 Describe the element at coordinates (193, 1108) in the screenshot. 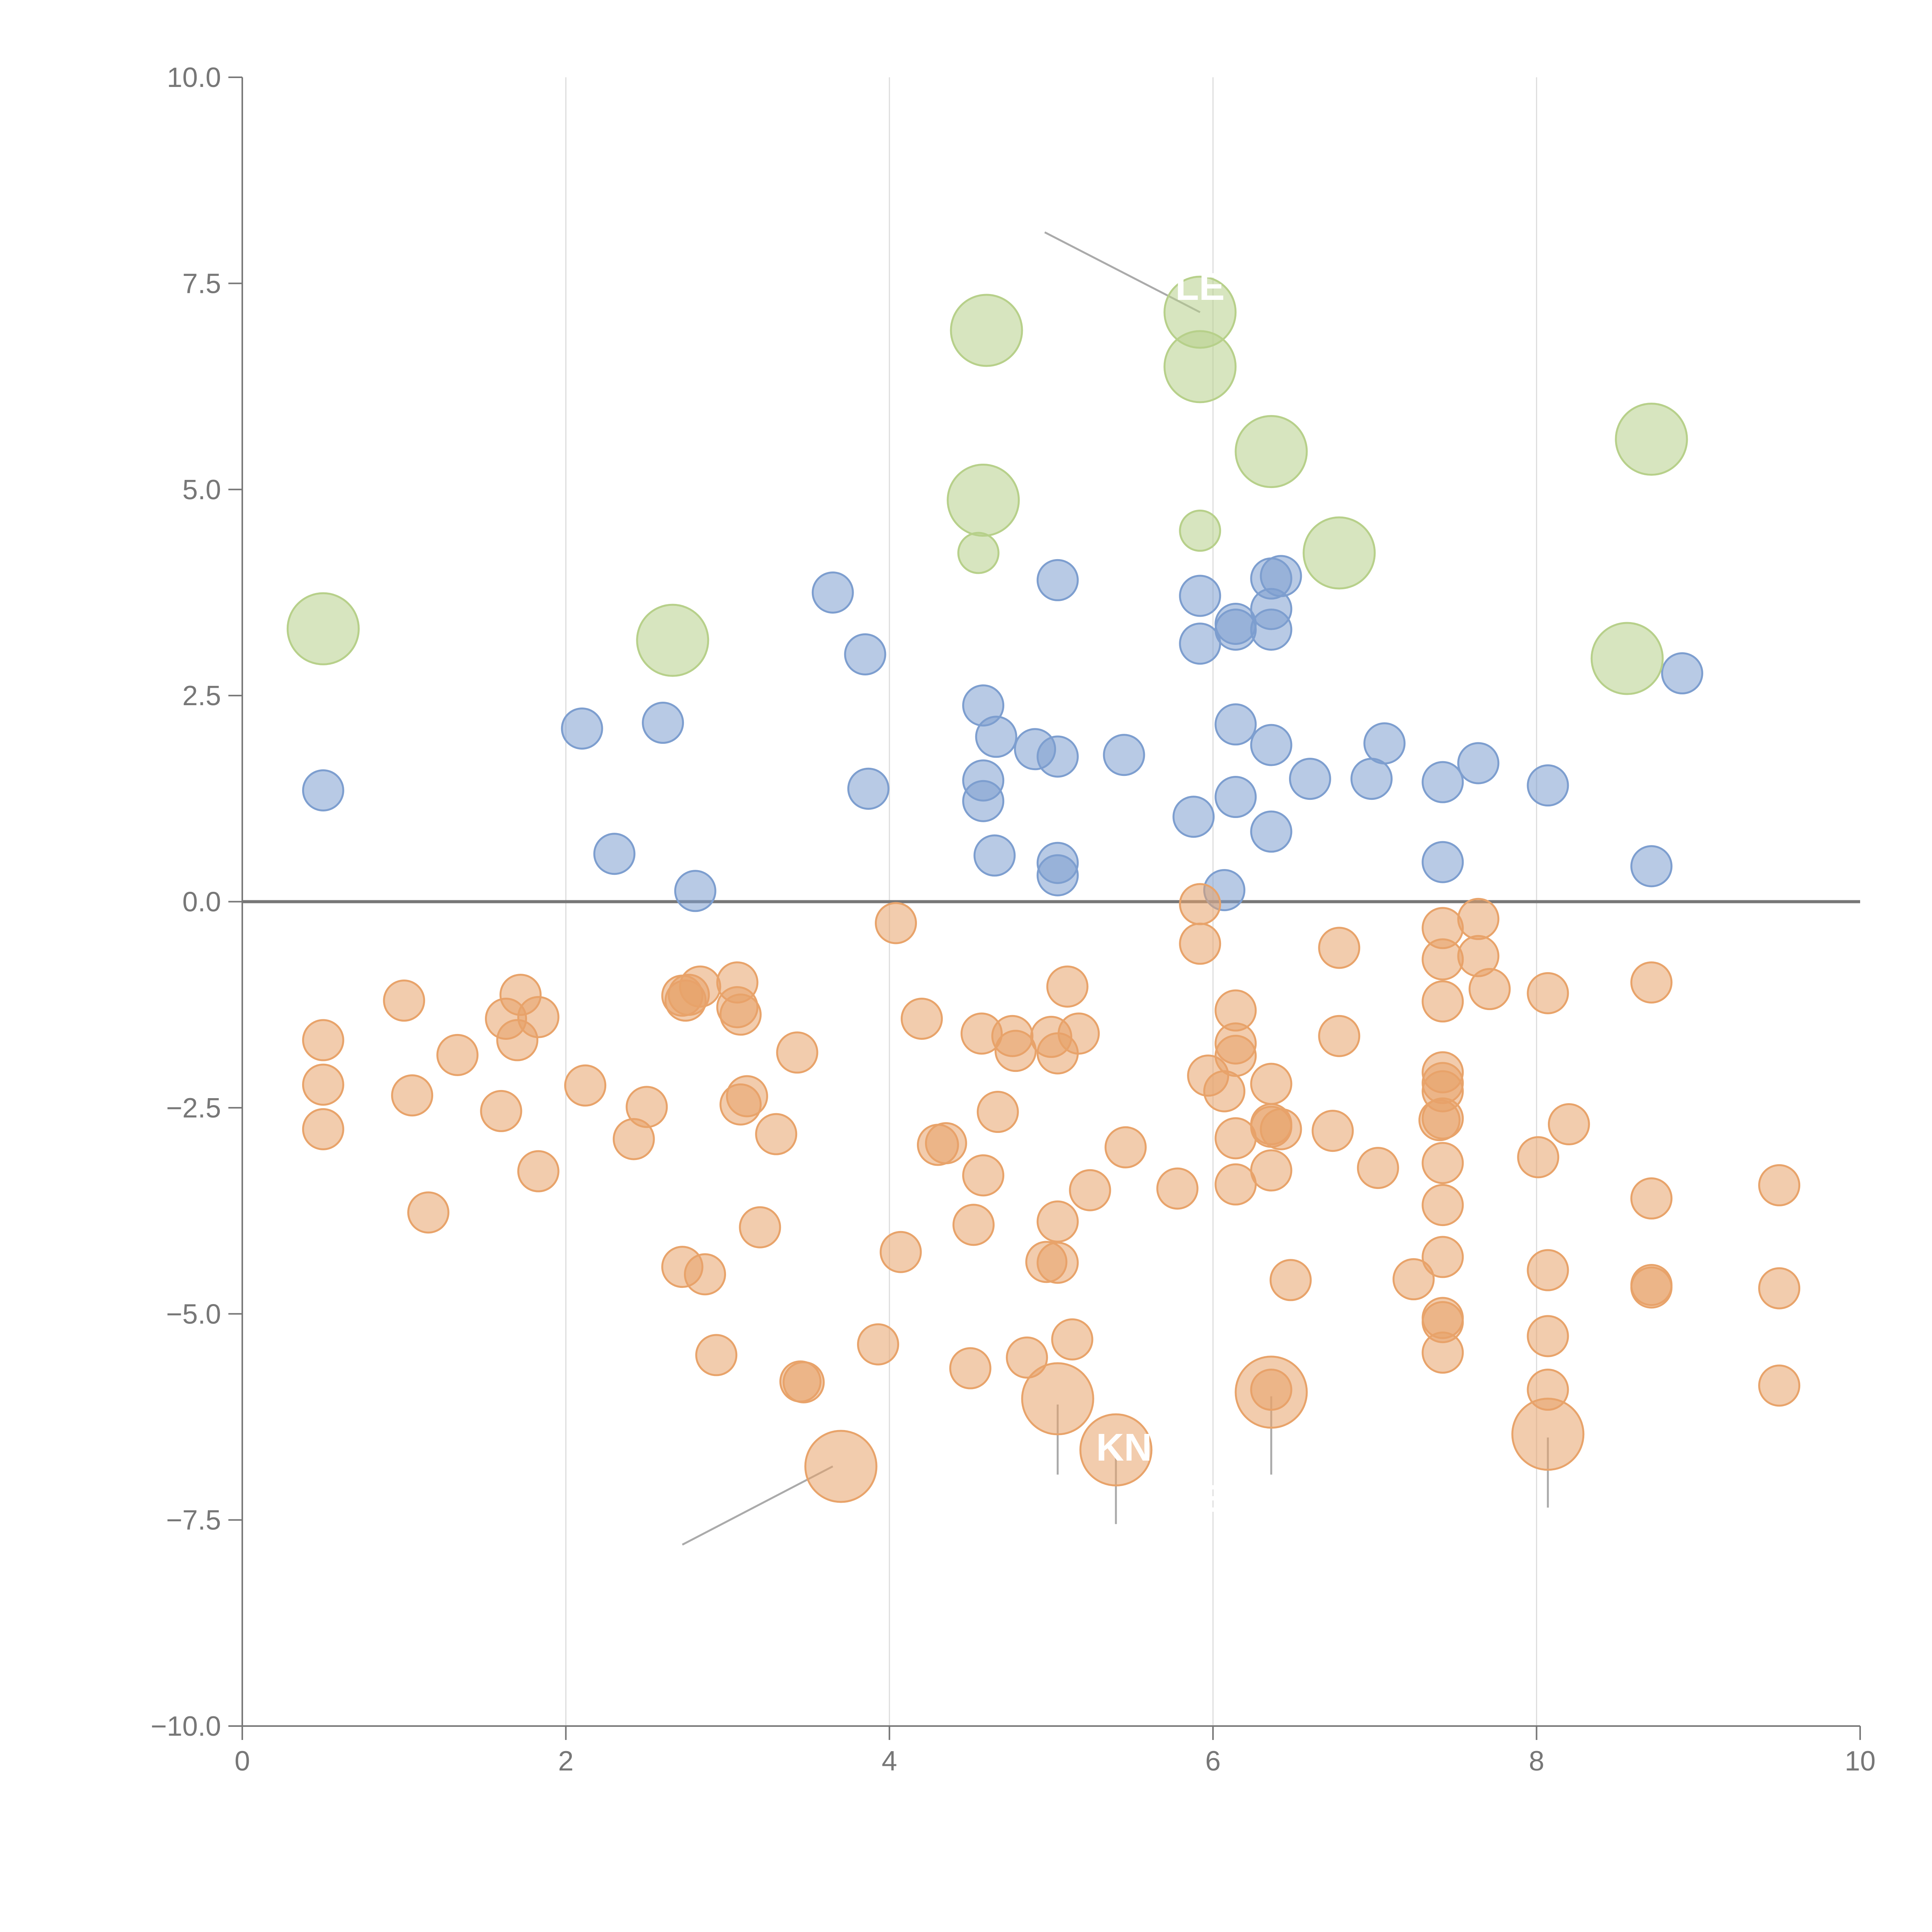

I see `y-tick-label: −2.5` at that location.